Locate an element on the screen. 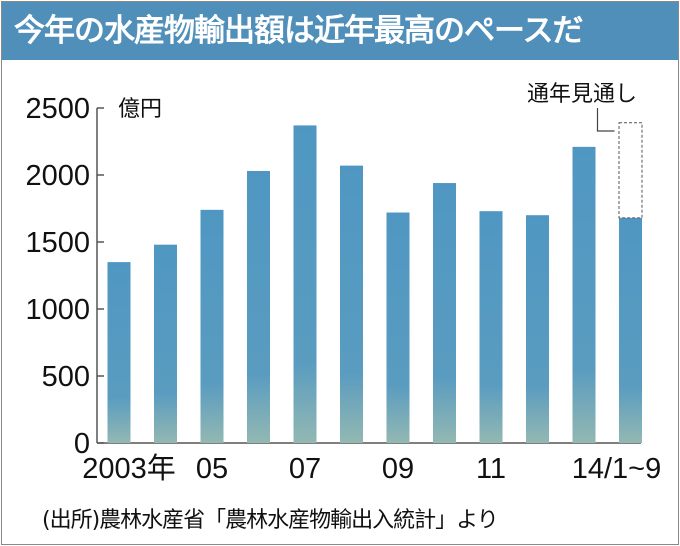 The height and width of the screenshot is (546, 680). y-tick-label: 0 is located at coordinates (82, 444).